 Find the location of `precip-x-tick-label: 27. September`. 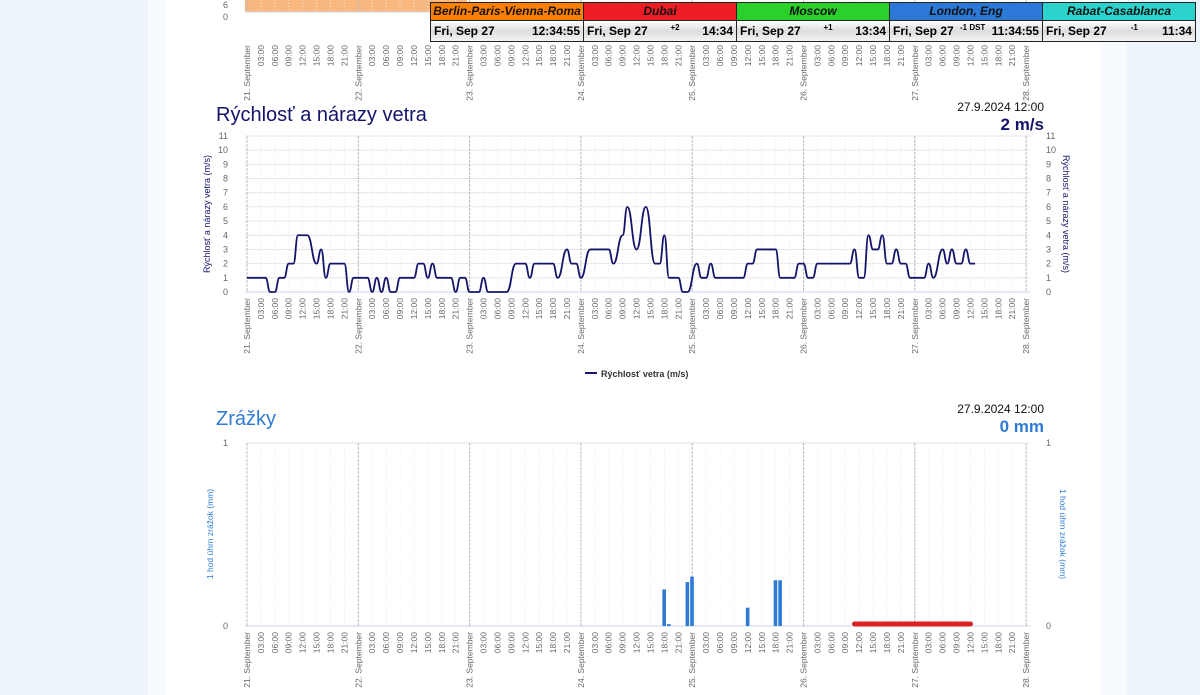

precip-x-tick-label: 27. September is located at coordinates (915, 660).